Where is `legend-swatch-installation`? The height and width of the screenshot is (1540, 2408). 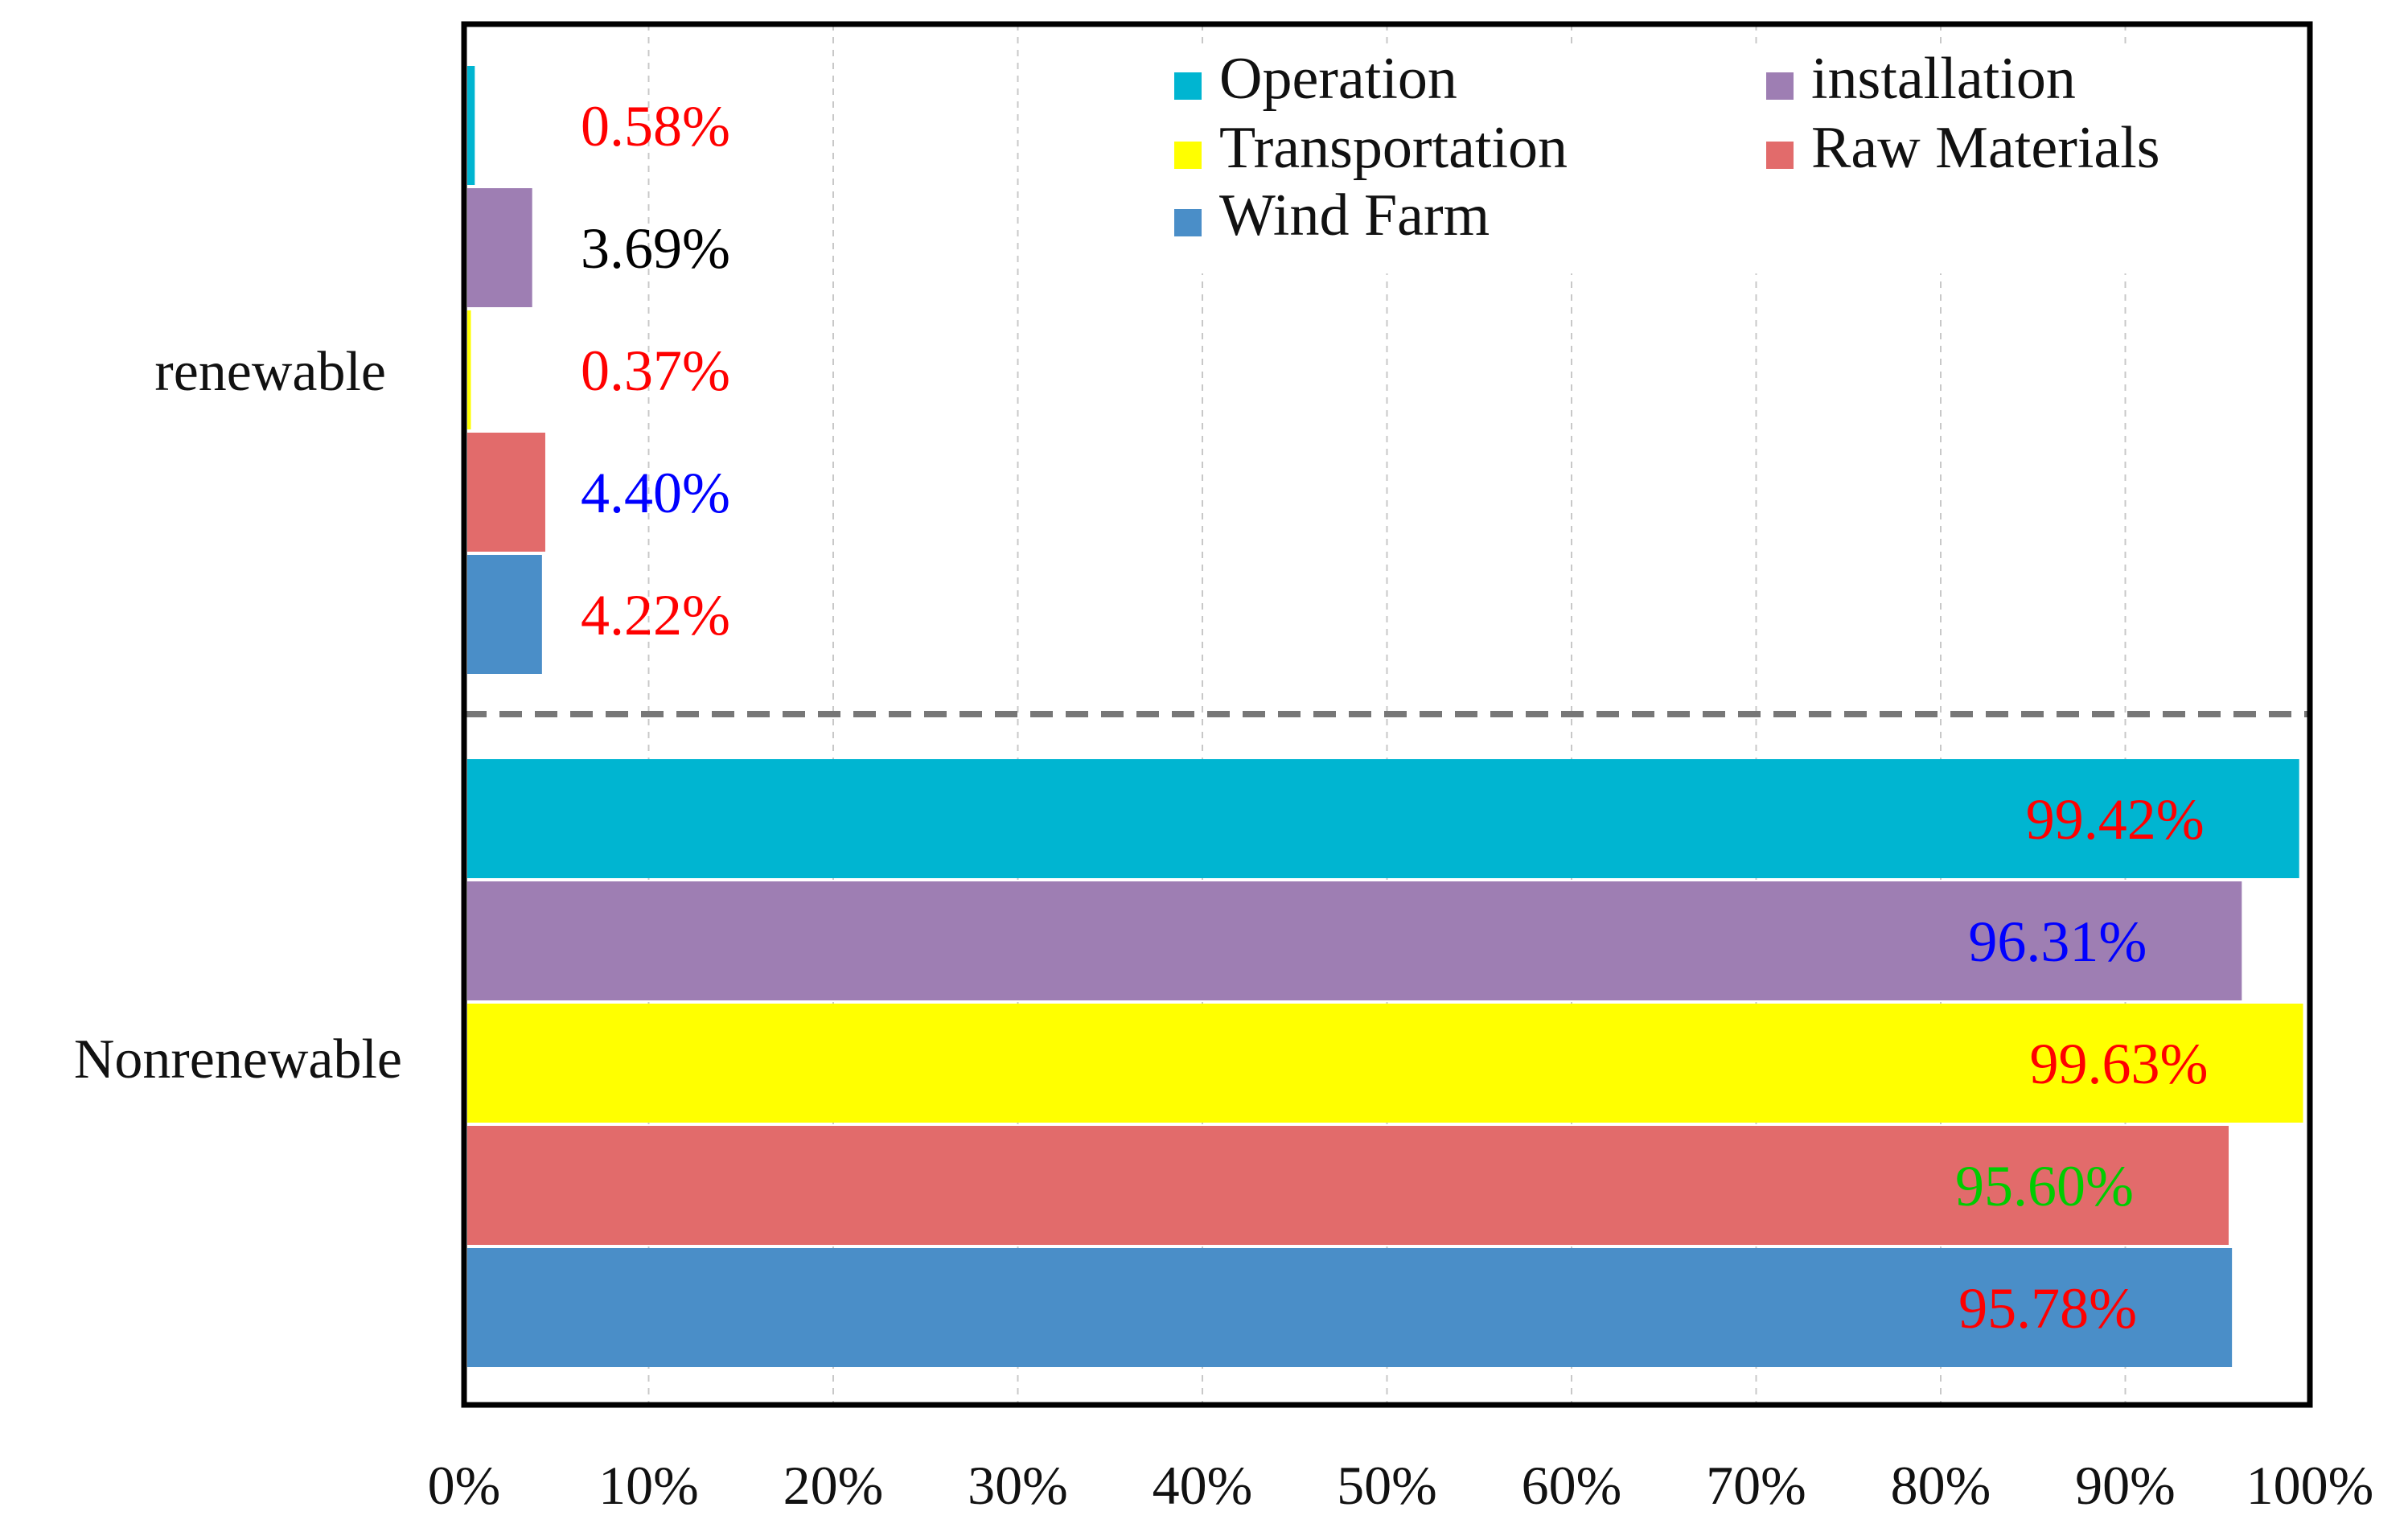
legend-swatch-installation is located at coordinates (1780, 86).